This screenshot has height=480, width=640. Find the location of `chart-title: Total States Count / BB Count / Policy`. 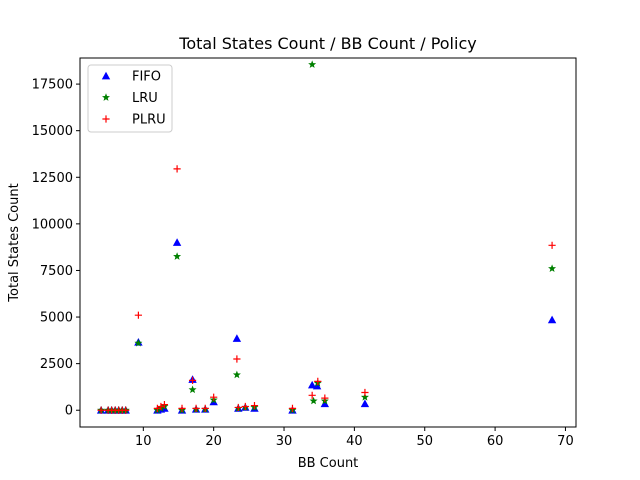

chart-title: Total States Count / BB Count / Policy is located at coordinates (327, 43).